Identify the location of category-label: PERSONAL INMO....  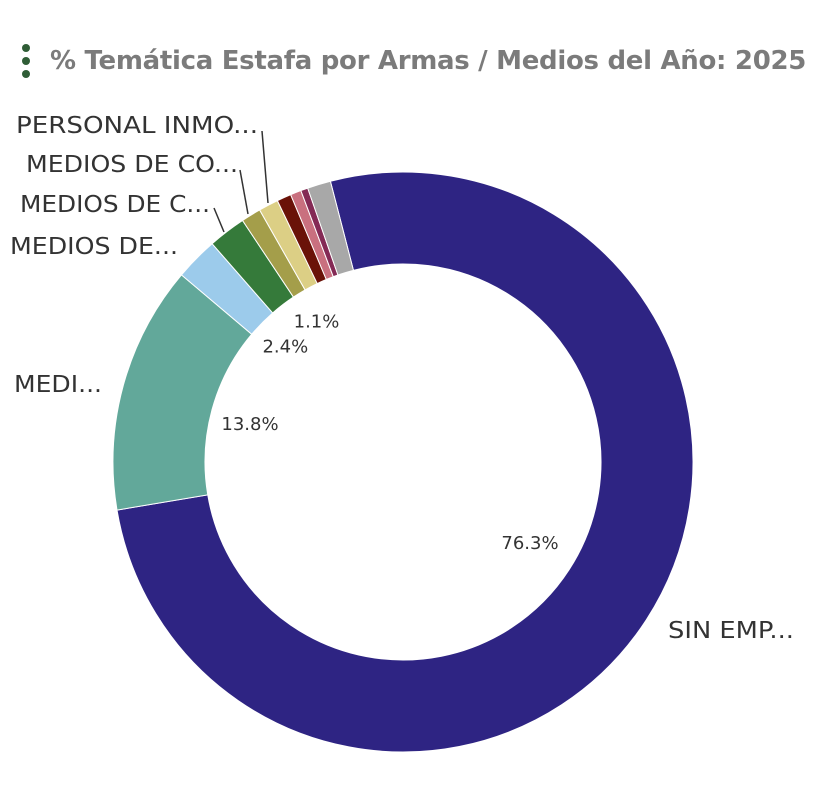
(137, 126).